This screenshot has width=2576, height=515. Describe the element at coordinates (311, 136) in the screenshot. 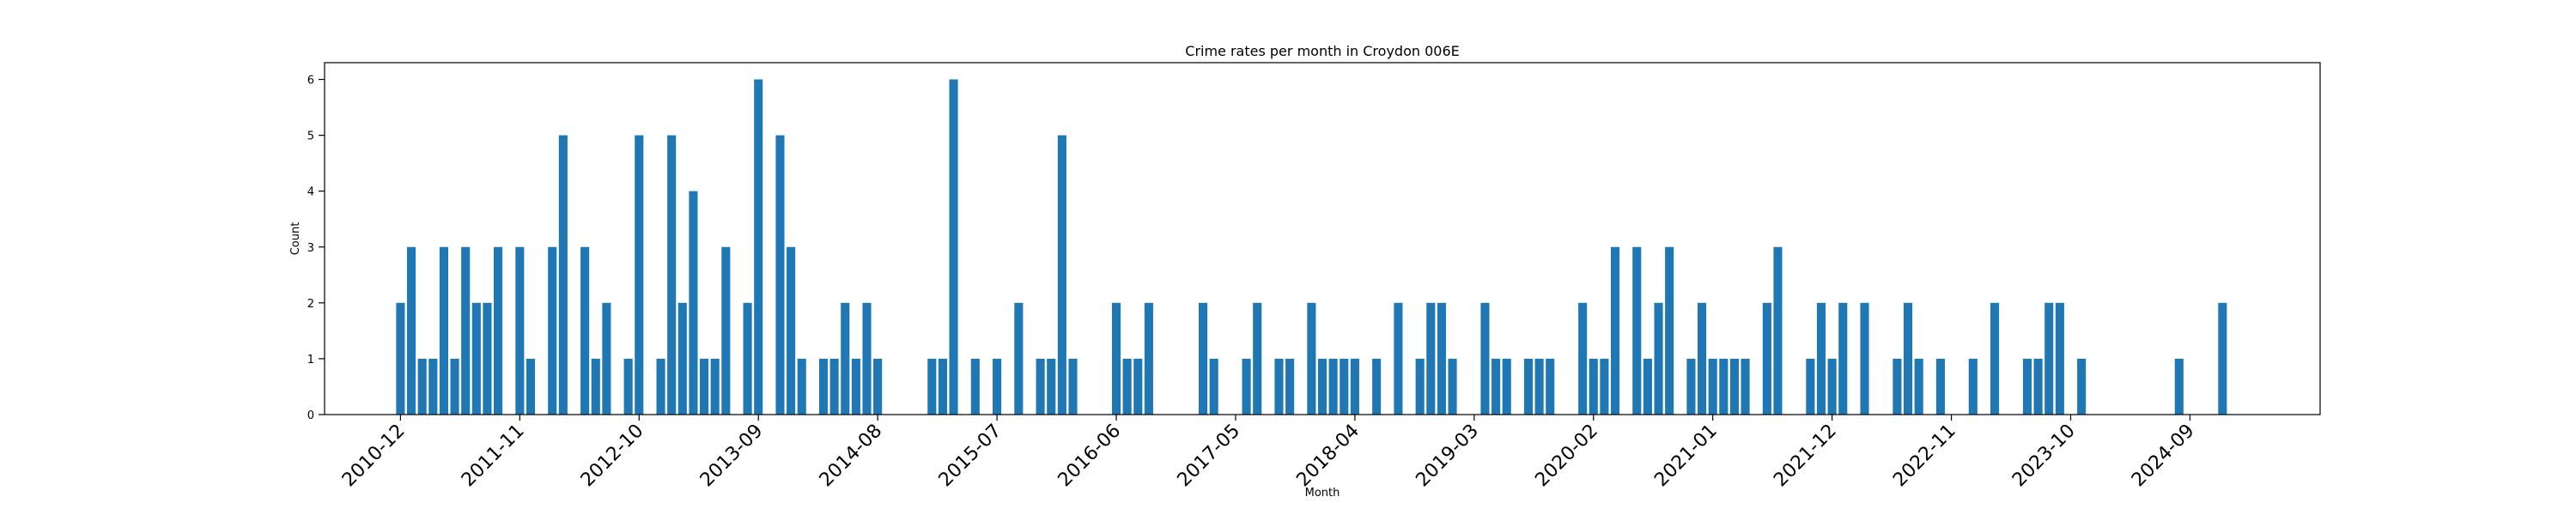

I see `y-tick-label: 5` at that location.